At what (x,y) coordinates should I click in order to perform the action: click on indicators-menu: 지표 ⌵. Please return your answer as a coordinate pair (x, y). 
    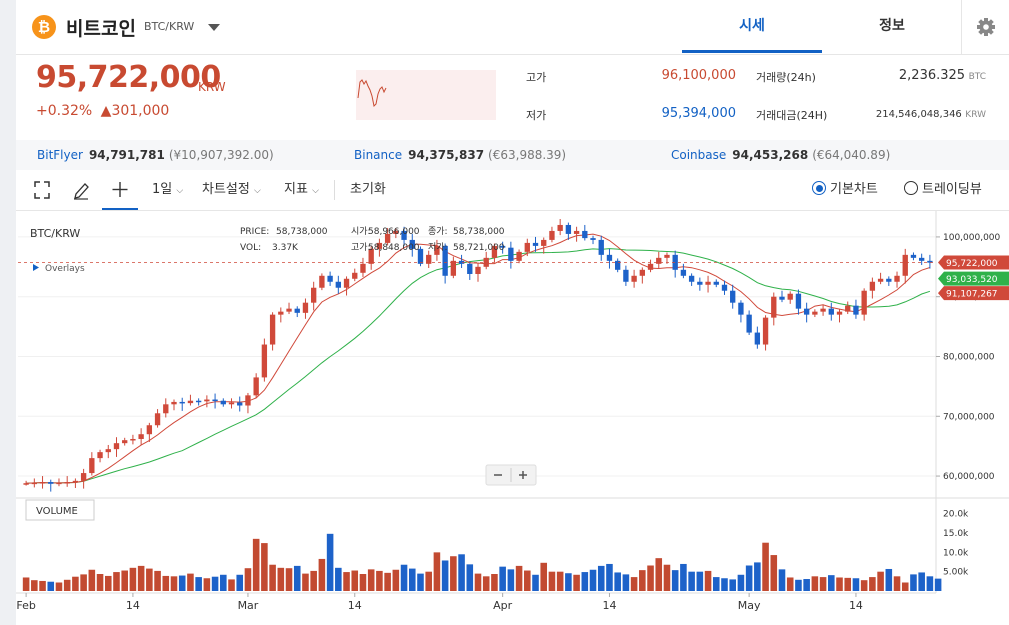
    Looking at the image, I should click on (301, 190).